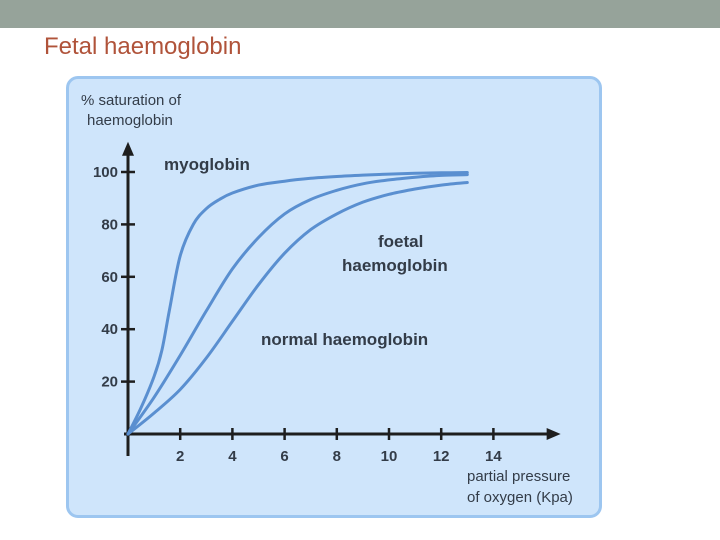 The height and width of the screenshot is (540, 720). I want to click on x-axis-label-line-2: of oxygen (Kpa), so click(520, 497).